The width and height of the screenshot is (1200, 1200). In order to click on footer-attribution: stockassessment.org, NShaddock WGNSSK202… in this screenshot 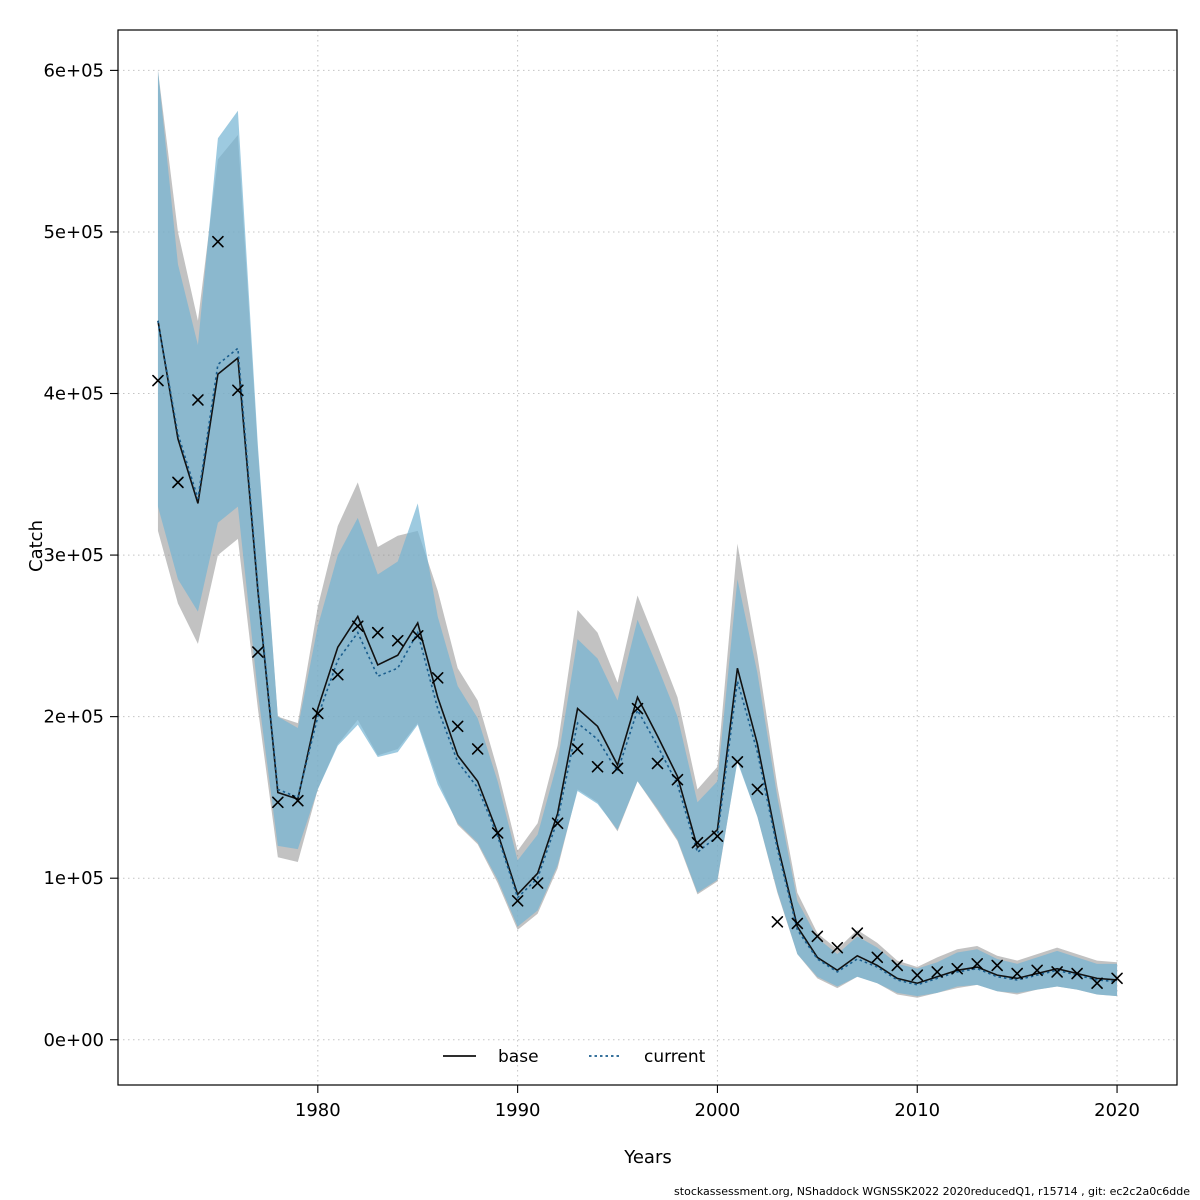, I will do `click(932, 1191)`.